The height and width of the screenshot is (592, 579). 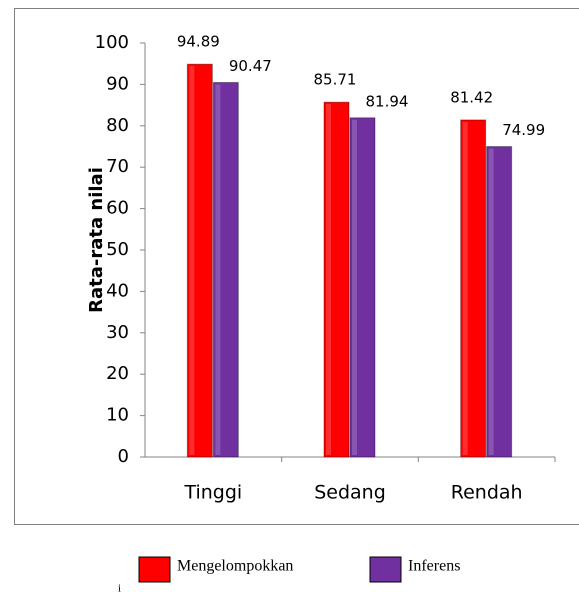 What do you see at coordinates (387, 101) in the screenshot?
I see `data-label: 81.94` at bounding box center [387, 101].